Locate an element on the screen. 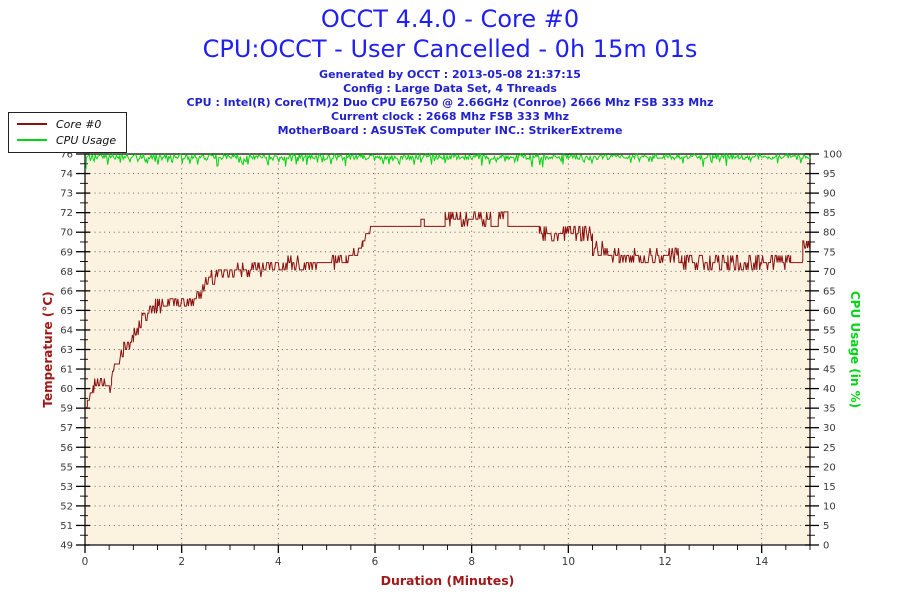 This screenshot has height=600, width=900. core0-line-swatch is located at coordinates (32, 124).